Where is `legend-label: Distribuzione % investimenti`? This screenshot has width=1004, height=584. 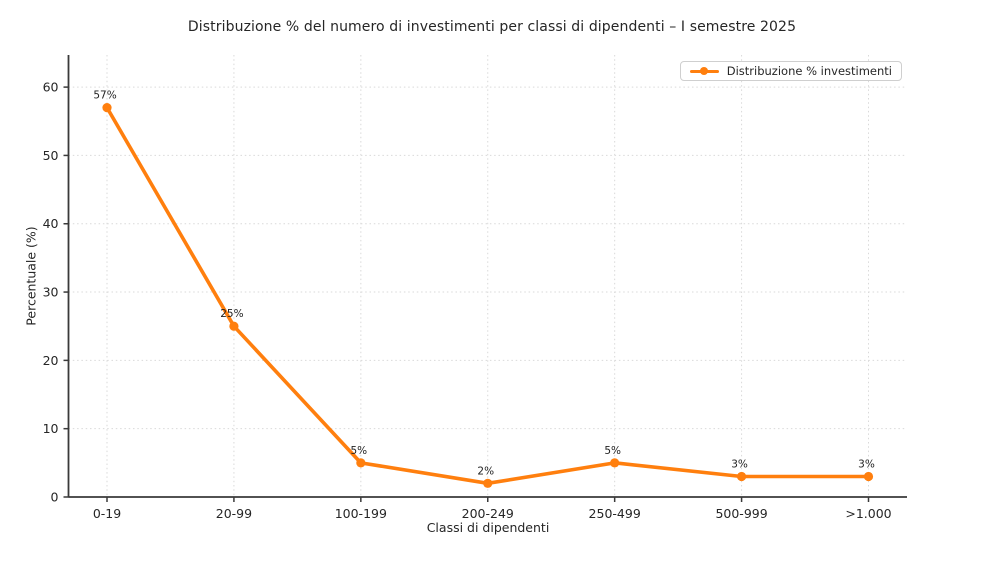 legend-label: Distribuzione % investimenti is located at coordinates (809, 71).